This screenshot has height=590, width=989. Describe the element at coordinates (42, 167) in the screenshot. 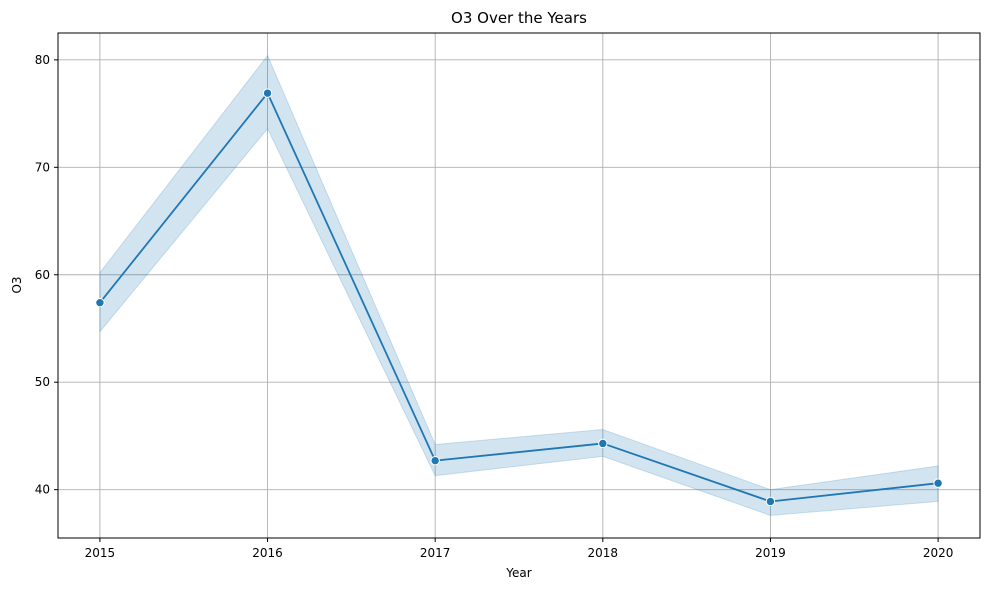

I see `y-tick-label: 70` at that location.